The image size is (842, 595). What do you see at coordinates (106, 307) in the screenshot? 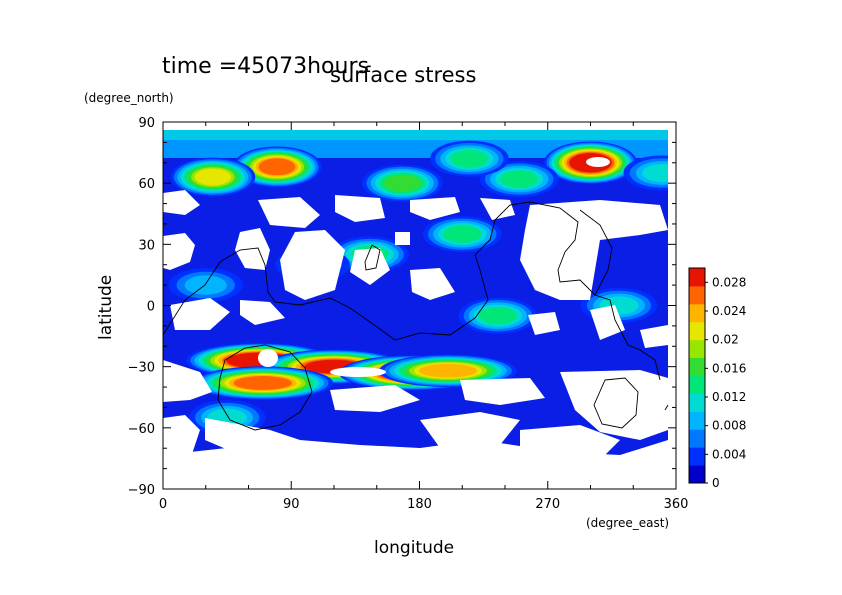
I see `y-axis-label: latitude` at bounding box center [106, 307].